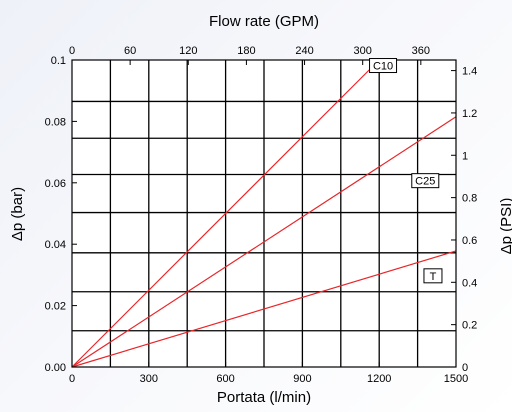  What do you see at coordinates (58, 61) in the screenshot?
I see `y-tick-label-5: 0.1` at bounding box center [58, 61].